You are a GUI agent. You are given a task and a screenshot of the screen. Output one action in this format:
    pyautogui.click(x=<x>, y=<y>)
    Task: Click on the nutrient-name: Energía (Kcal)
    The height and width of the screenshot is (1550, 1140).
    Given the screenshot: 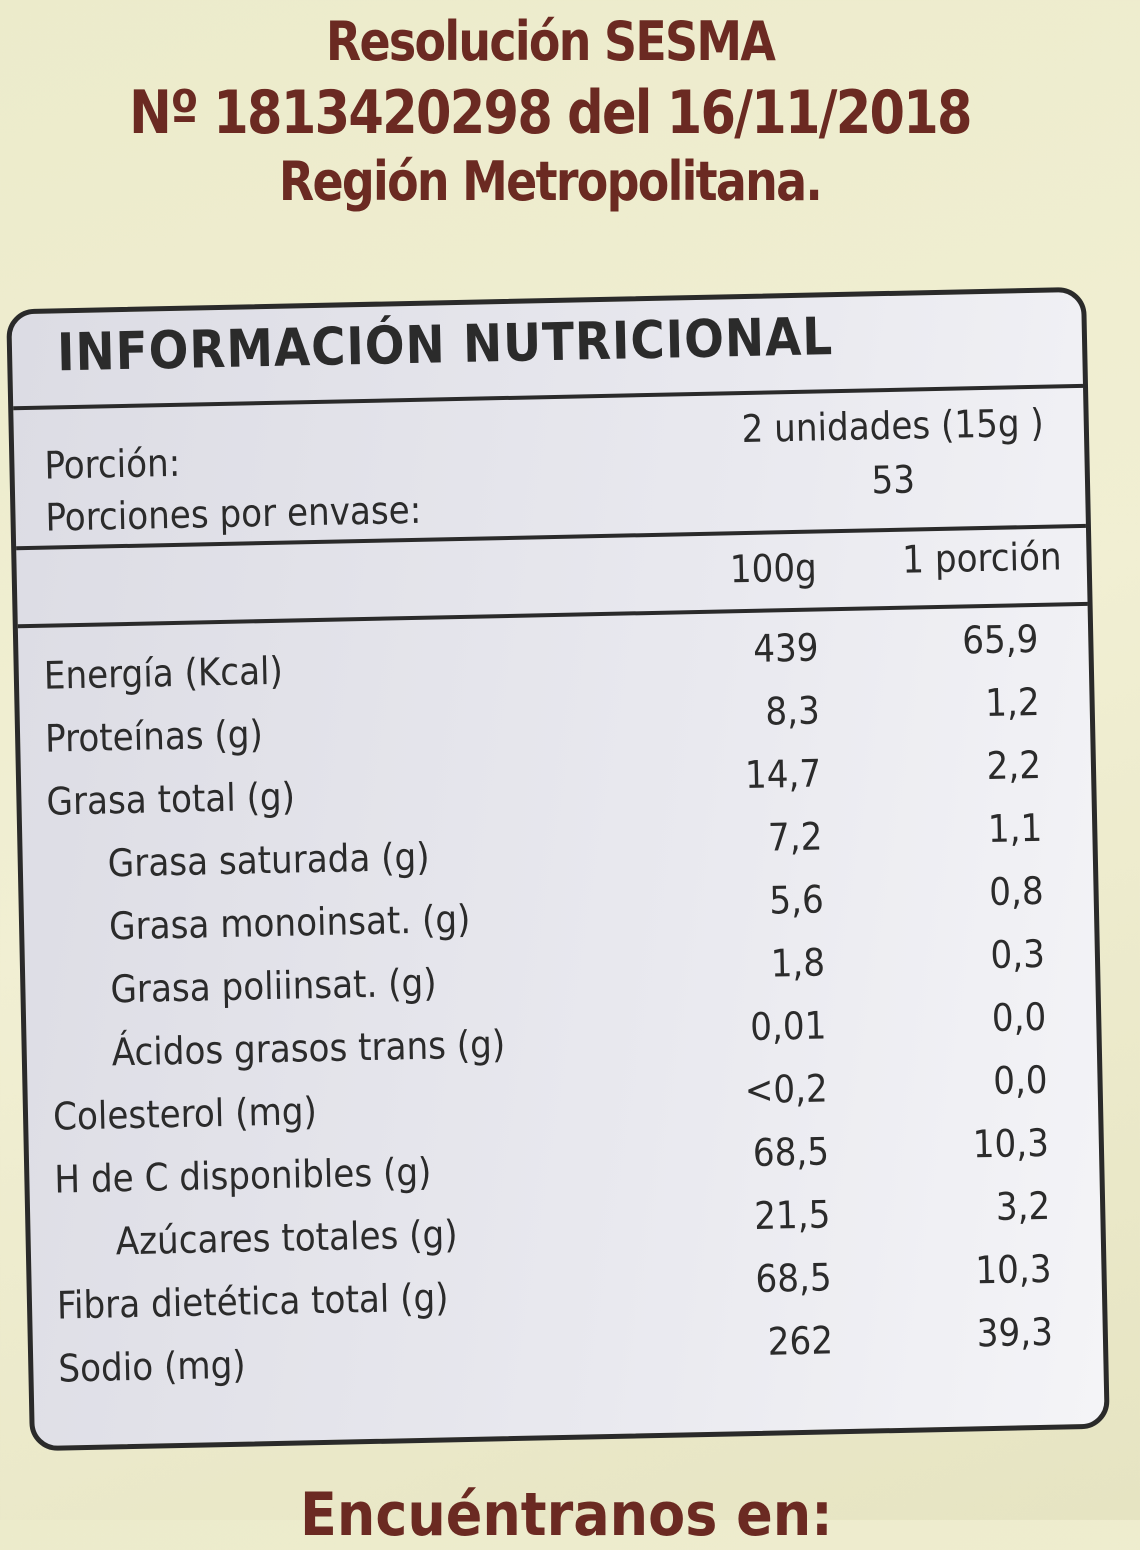 What is the action you would take?
    pyautogui.click(x=163, y=673)
    